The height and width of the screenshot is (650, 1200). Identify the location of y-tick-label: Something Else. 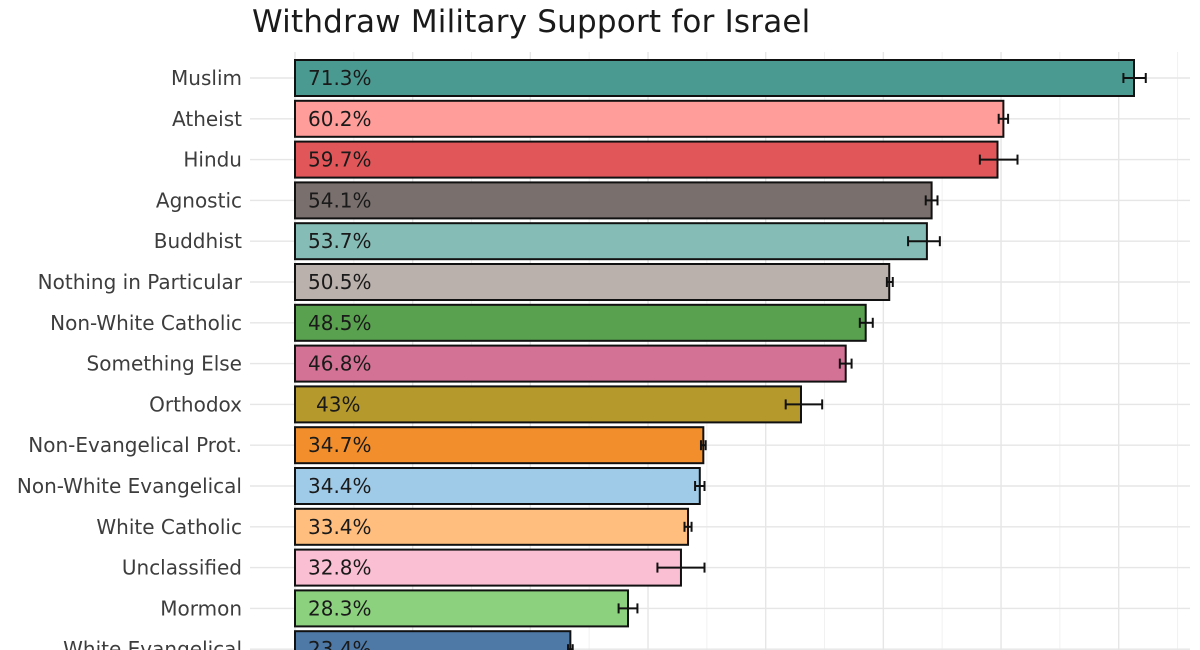
(164, 364).